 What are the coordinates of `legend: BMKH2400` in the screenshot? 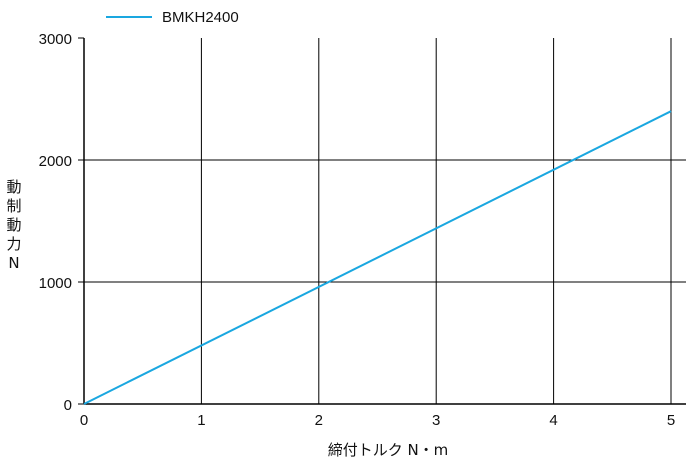 It's located at (172, 17).